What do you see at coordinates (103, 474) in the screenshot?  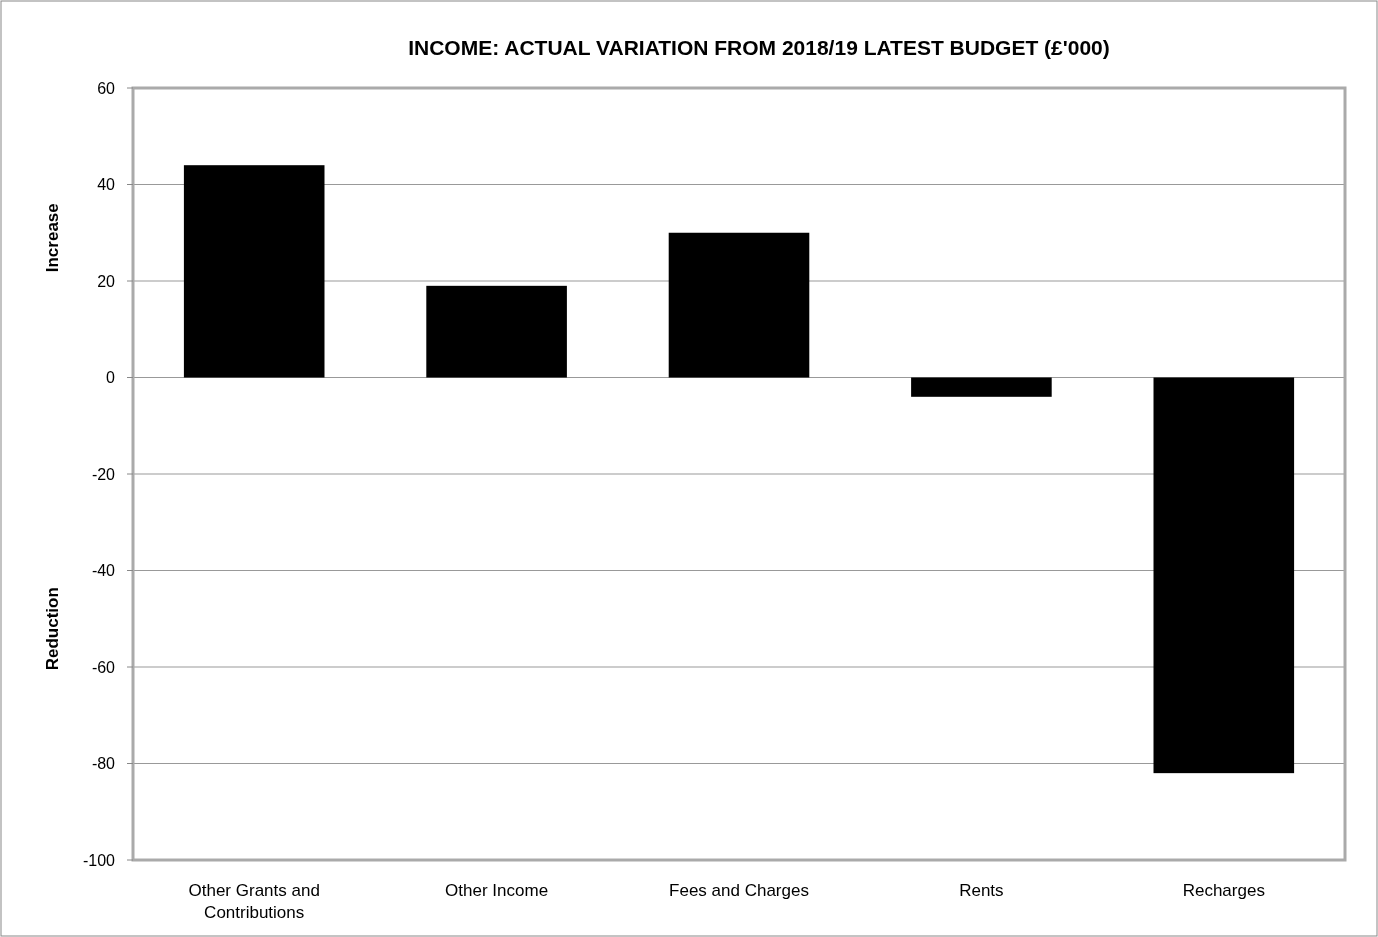 I see `y-tick-label: -20` at bounding box center [103, 474].